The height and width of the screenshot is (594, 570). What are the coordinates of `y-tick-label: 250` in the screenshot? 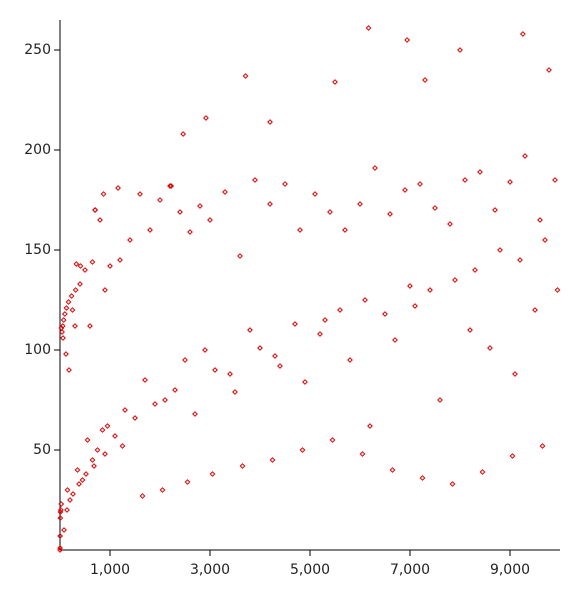 It's located at (37, 50).